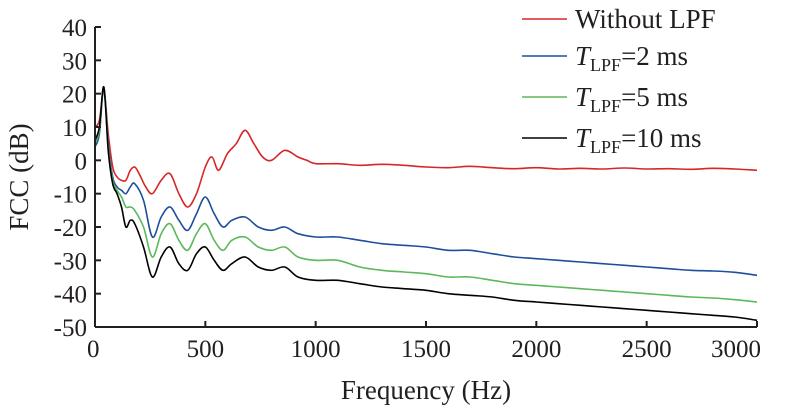 The height and width of the screenshot is (411, 792). What do you see at coordinates (70, 261) in the screenshot?
I see `y-tick-label: -30` at bounding box center [70, 261].